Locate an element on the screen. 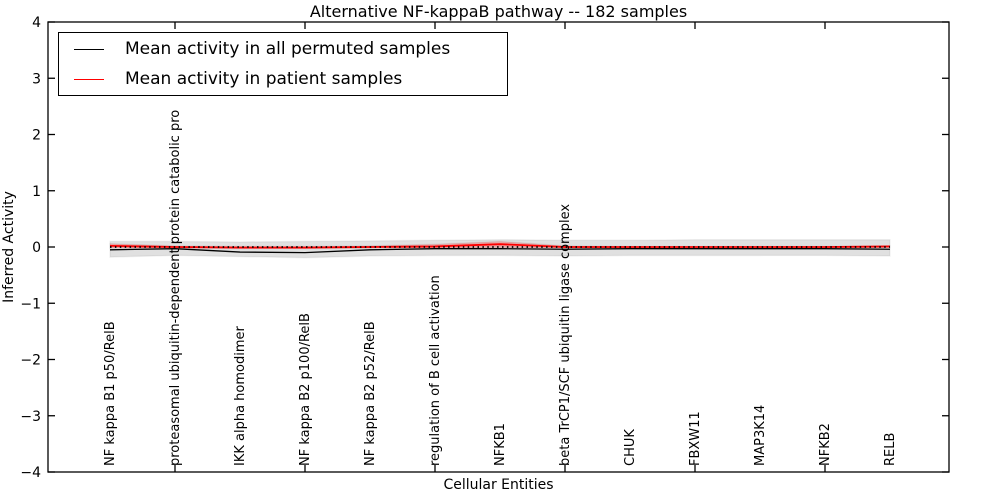  mean-line-permuted is located at coordinates (500, 251).